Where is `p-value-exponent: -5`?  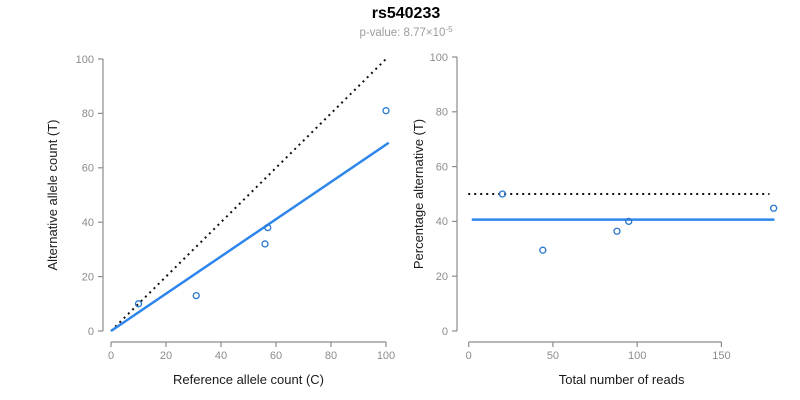 p-value-exponent: -5 is located at coordinates (449, 29).